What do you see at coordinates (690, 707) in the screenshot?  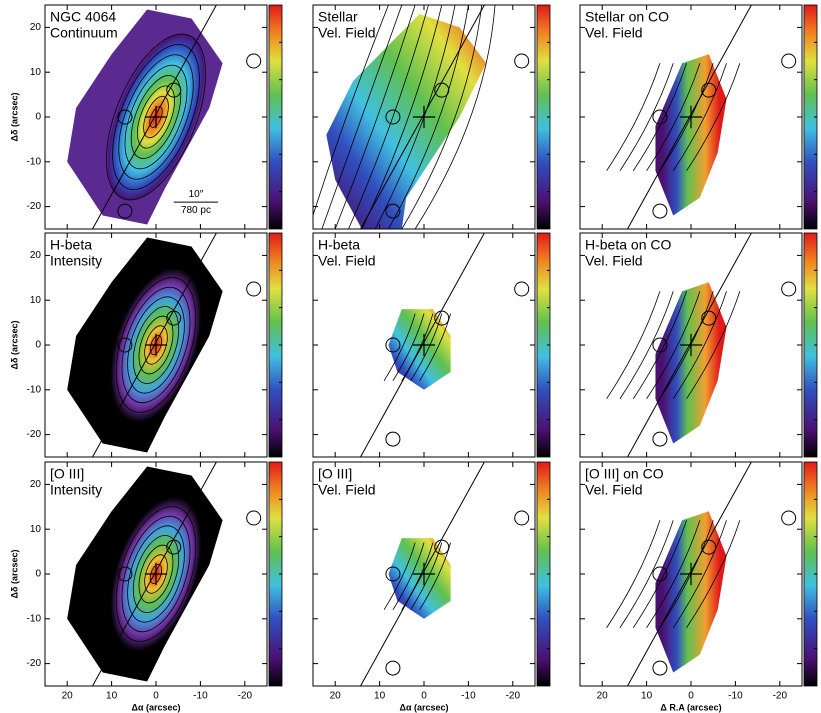 I see `x-axis-label: Δ R.A (arcsec)` at bounding box center [690, 707].